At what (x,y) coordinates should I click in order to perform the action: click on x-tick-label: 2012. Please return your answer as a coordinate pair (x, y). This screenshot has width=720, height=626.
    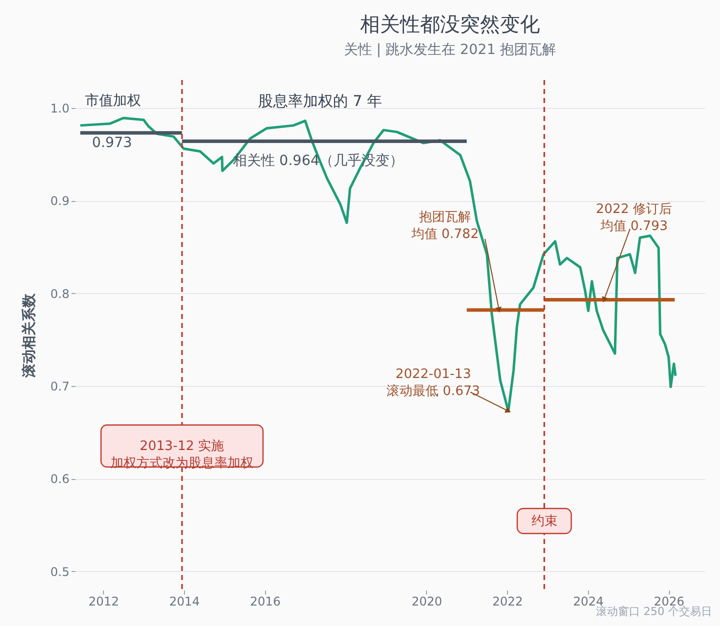
    Looking at the image, I should click on (104, 601).